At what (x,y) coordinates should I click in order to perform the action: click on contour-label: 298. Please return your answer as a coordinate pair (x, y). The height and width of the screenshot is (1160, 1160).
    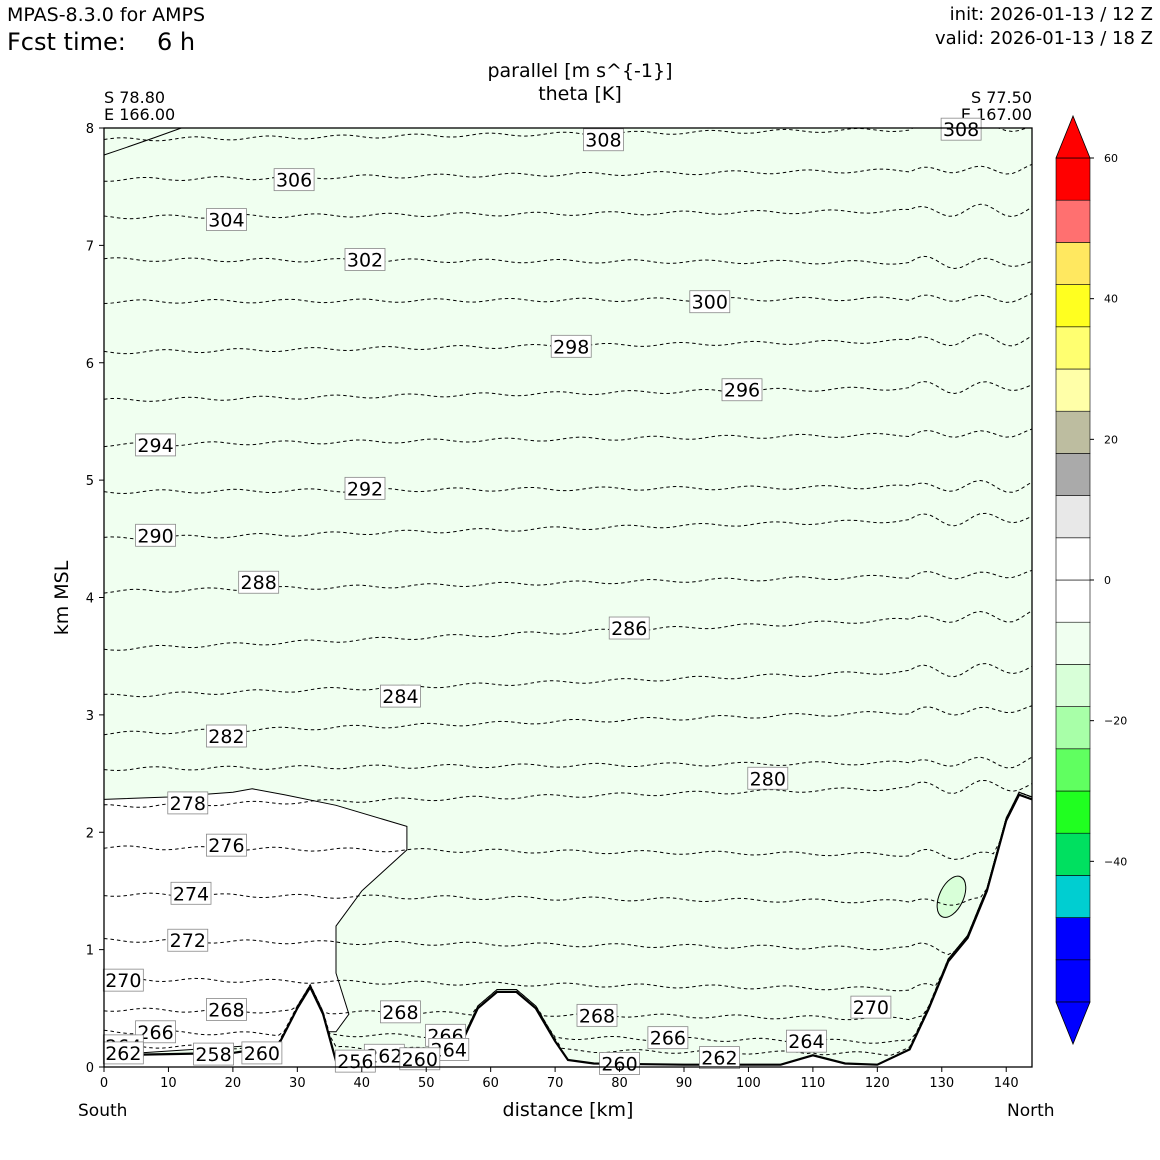
    Looking at the image, I should click on (571, 347).